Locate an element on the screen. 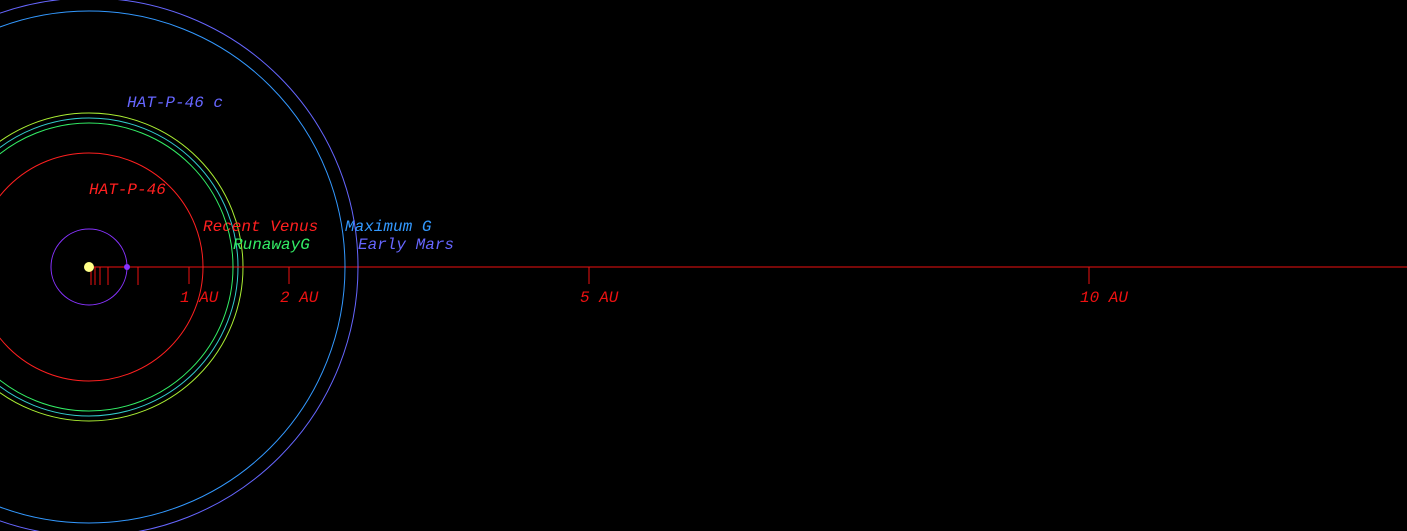  axis-tick-label: 10 AU is located at coordinates (1104, 298).